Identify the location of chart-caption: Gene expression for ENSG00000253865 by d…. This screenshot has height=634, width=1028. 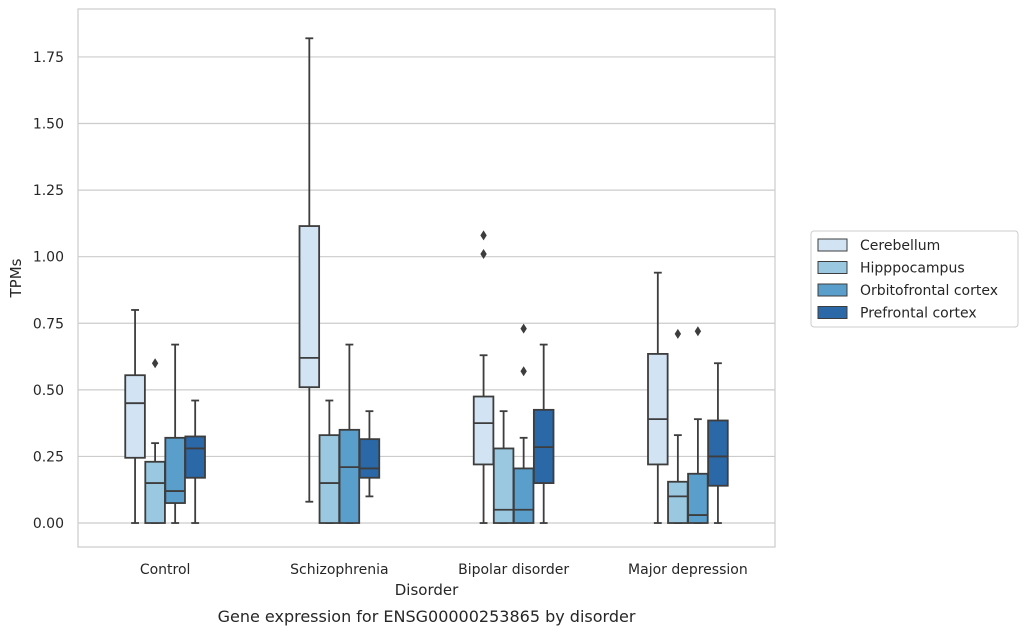
(427, 616).